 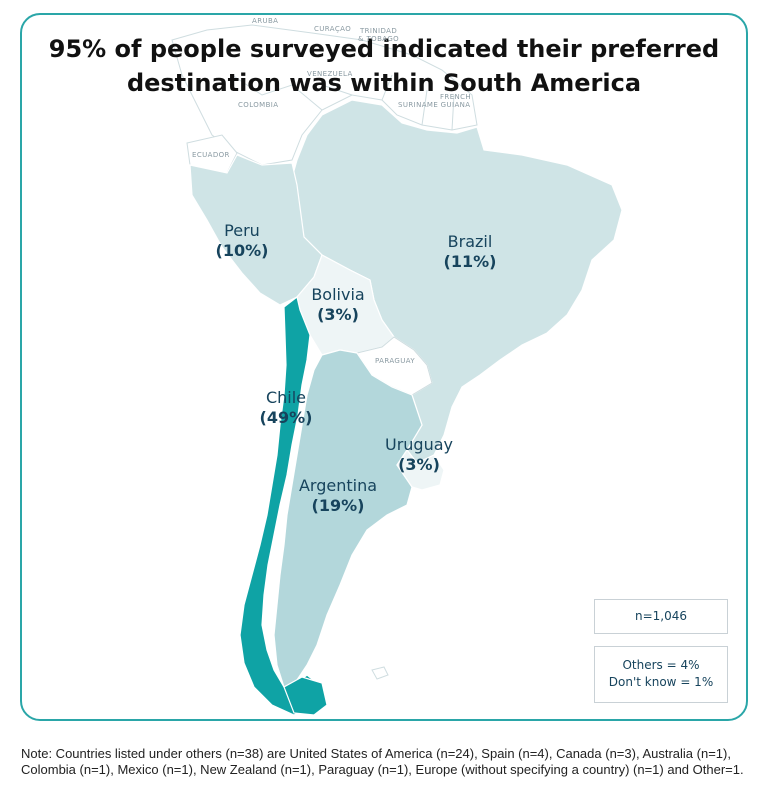 I want to click on region-label-argentina: Argentina (19%), so click(x=338, y=496).